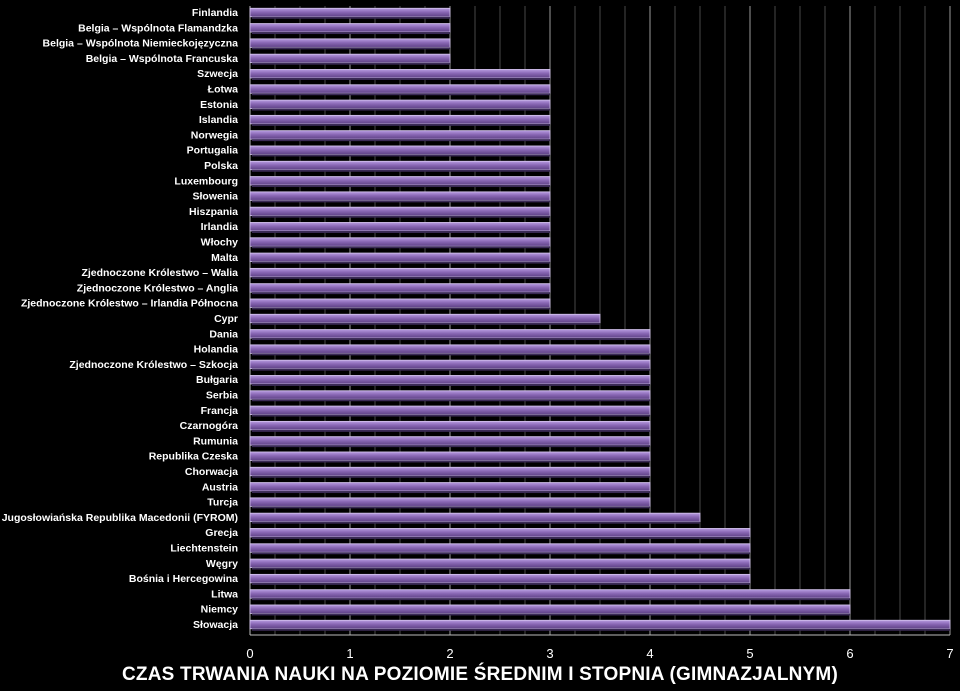 Image resolution: width=960 pixels, height=691 pixels. What do you see at coordinates (209, 426) in the screenshot?
I see `category-label: Czarnogóra` at bounding box center [209, 426].